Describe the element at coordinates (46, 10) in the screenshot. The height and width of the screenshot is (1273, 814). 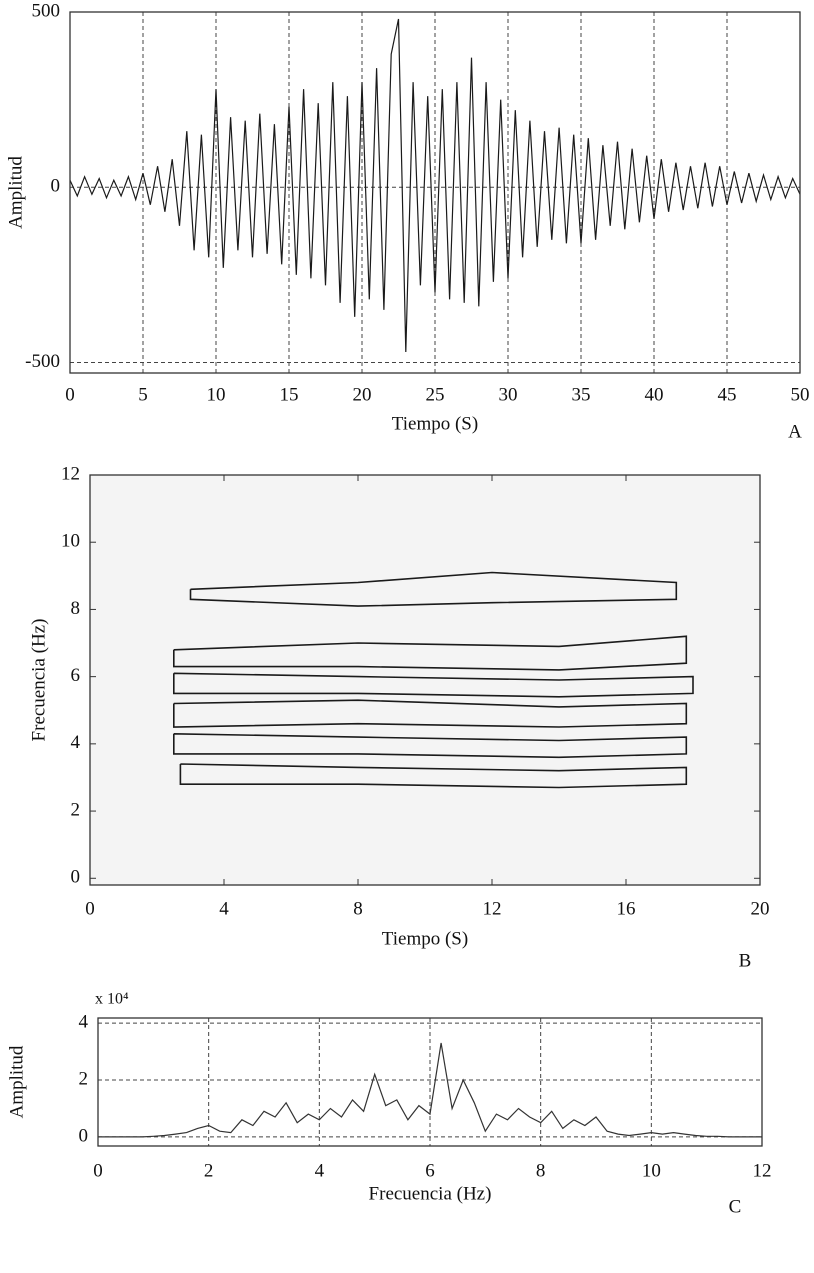
I see `y-tick-label: 500` at that location.